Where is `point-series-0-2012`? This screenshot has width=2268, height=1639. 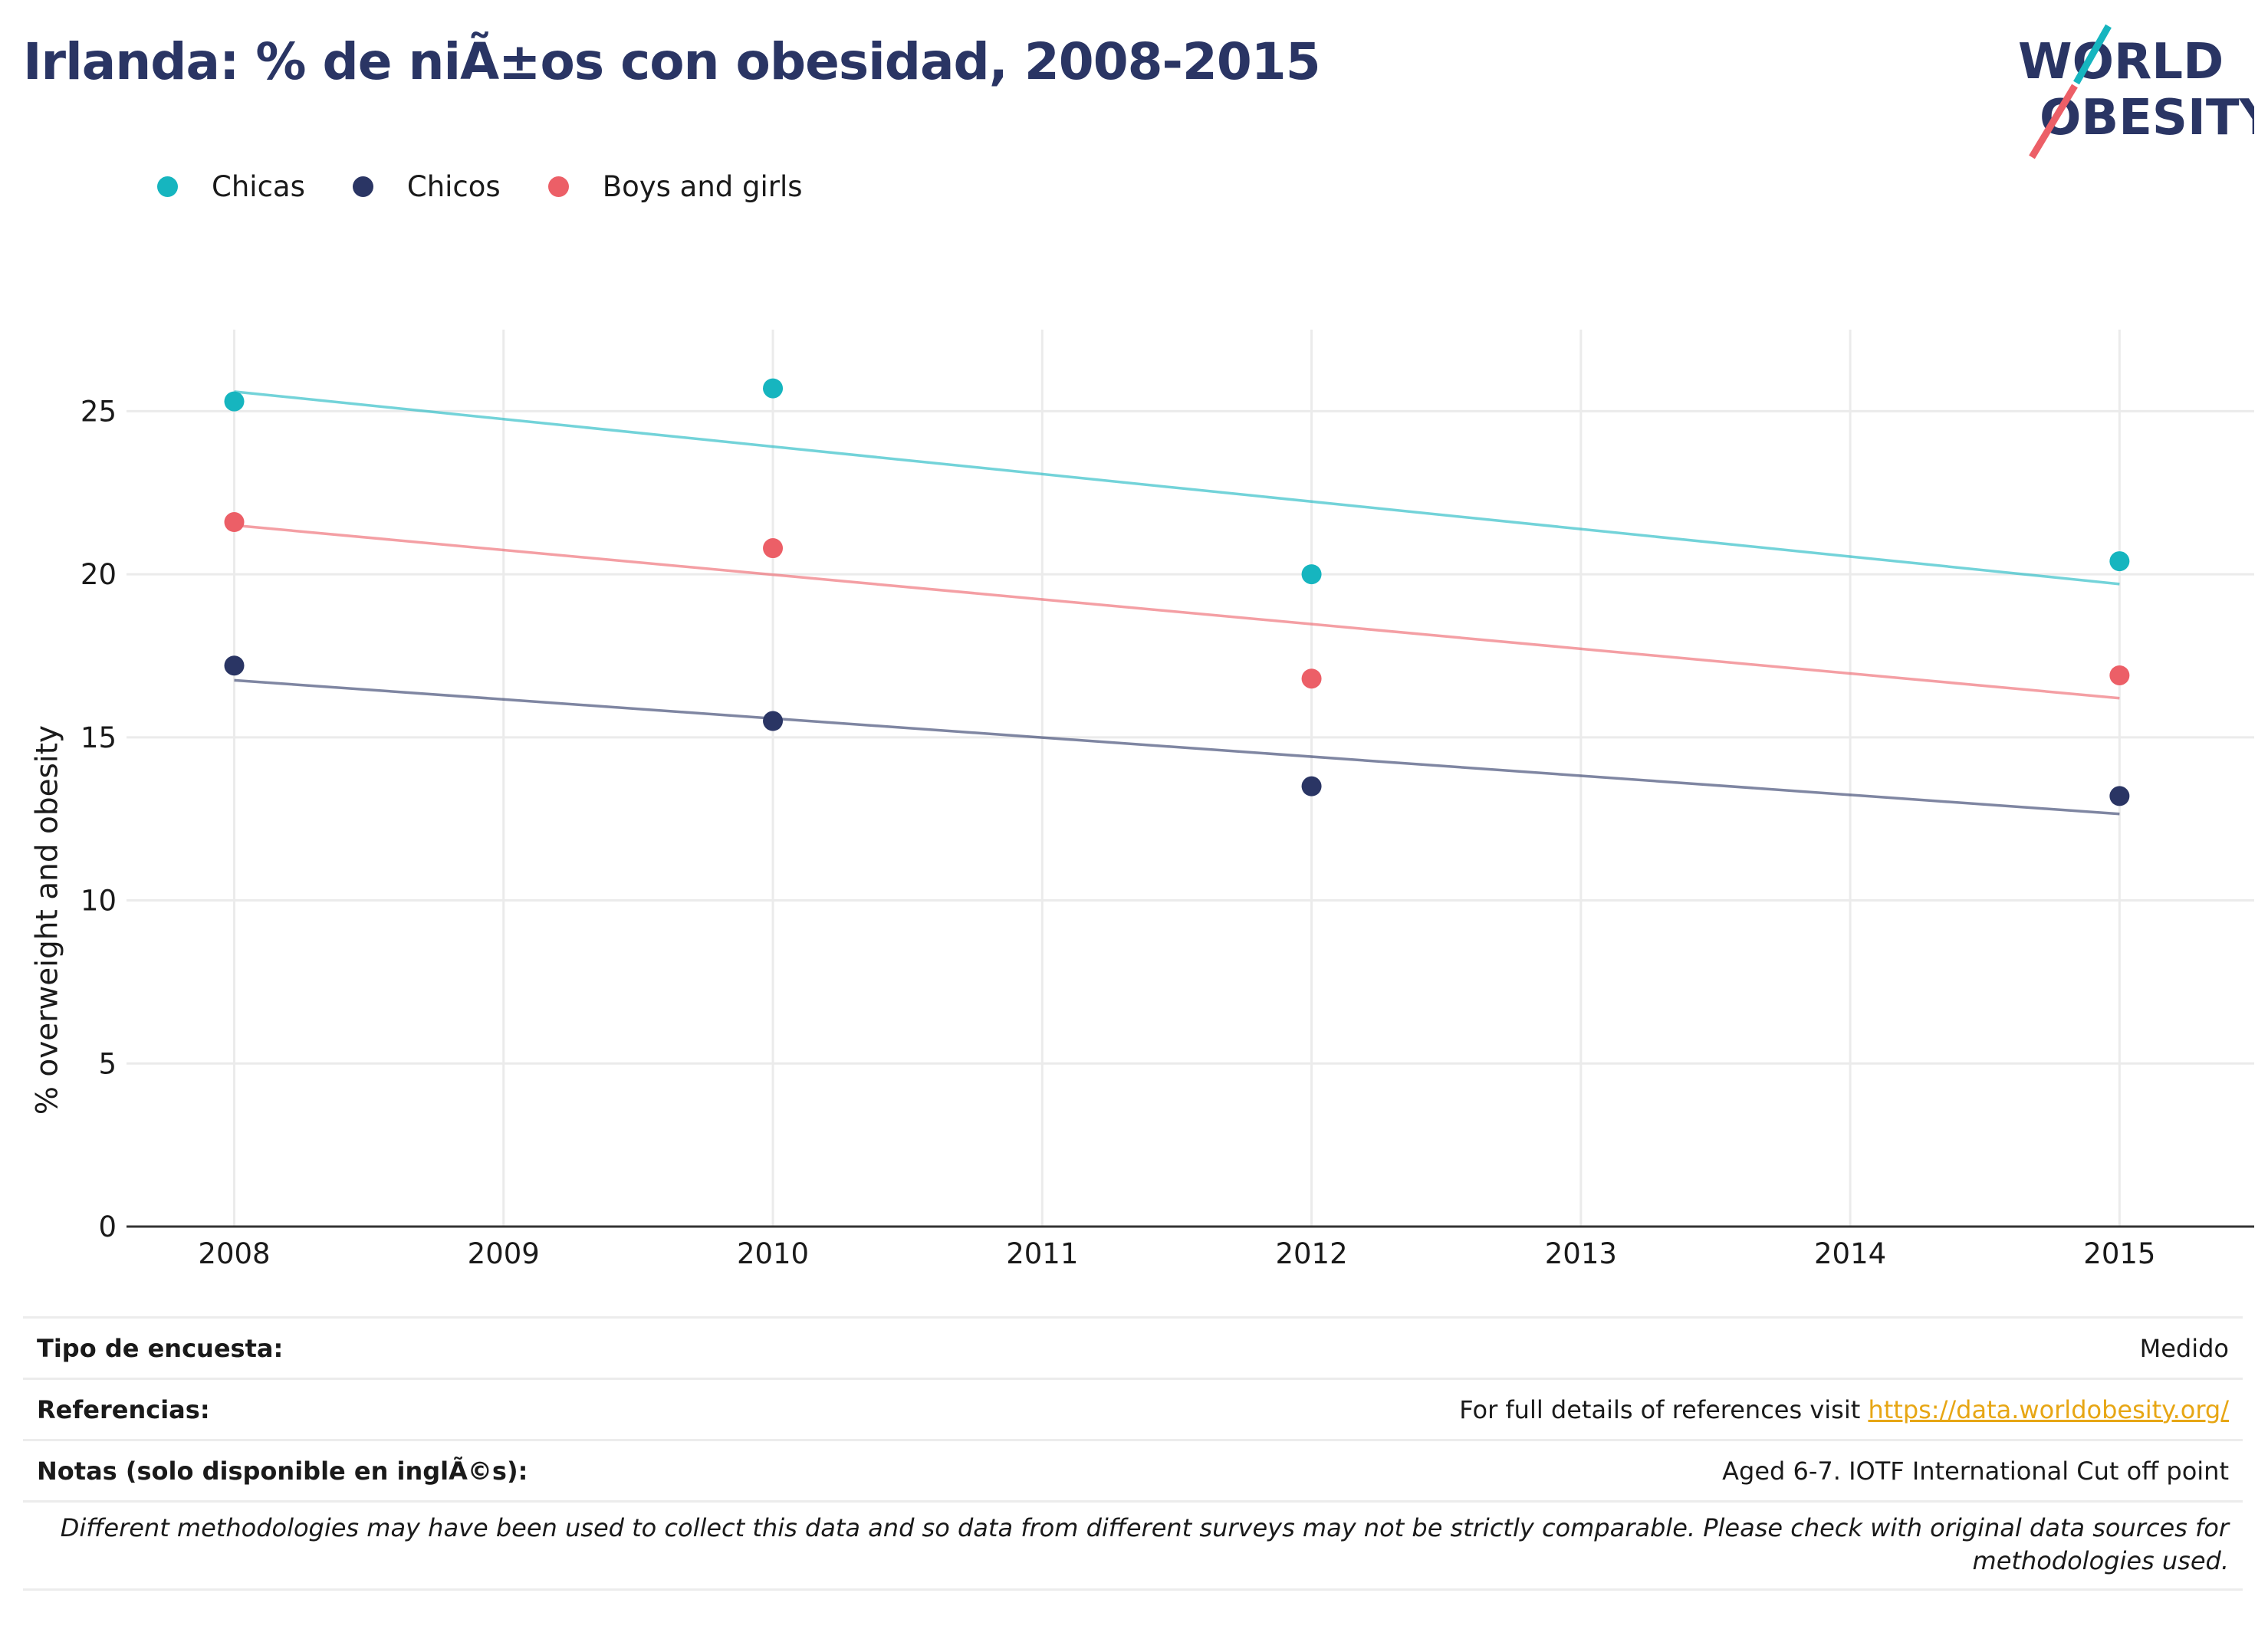 point-series-0-2012 is located at coordinates (1311, 575).